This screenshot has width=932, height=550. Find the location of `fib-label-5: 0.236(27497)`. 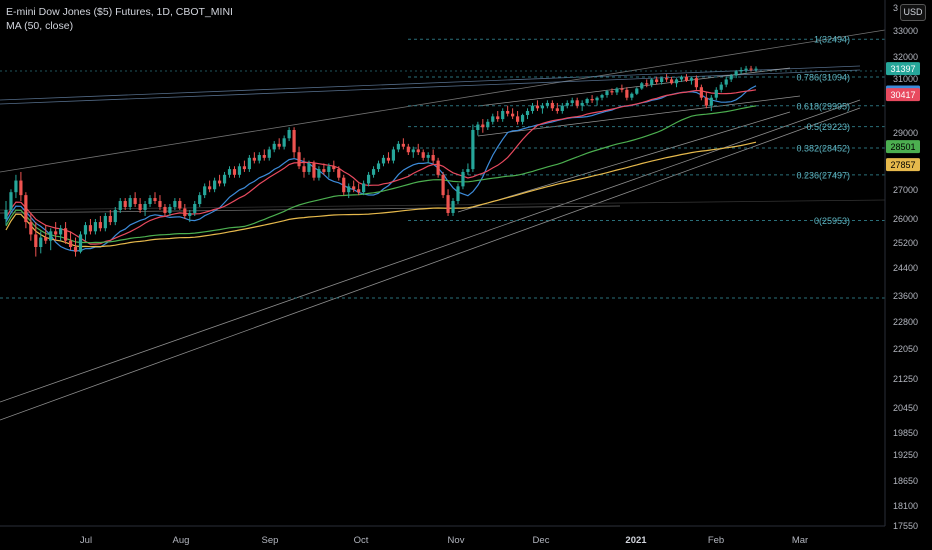

fib-label-5: 0.236(27497) is located at coordinates (823, 175).